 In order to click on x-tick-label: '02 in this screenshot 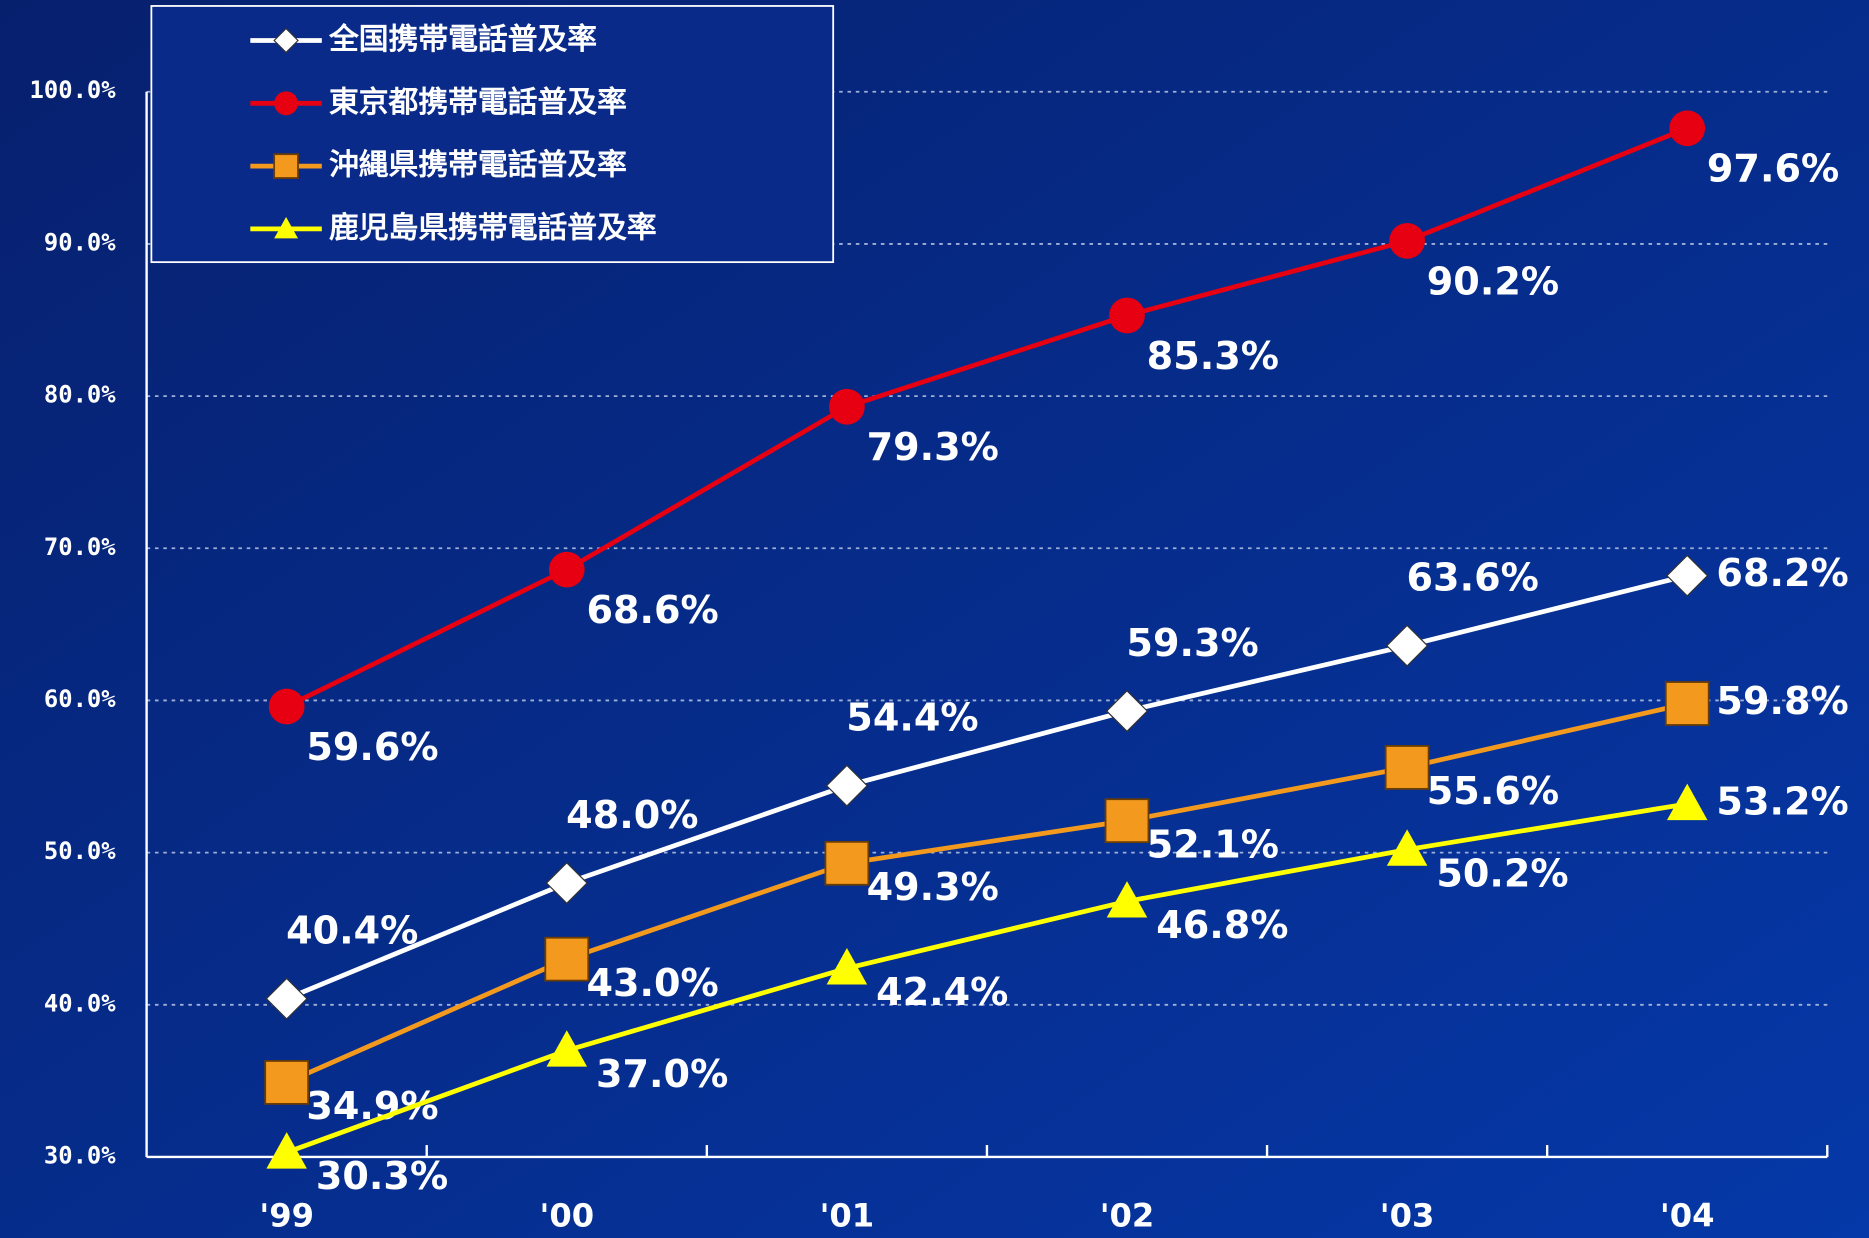, I will do `click(1127, 1216)`.